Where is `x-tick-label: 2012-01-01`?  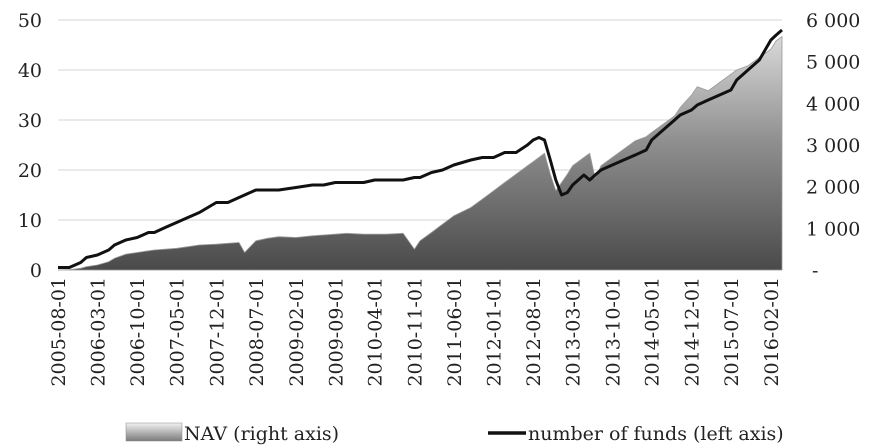 x-tick-label: 2012-01-01 is located at coordinates (495, 332).